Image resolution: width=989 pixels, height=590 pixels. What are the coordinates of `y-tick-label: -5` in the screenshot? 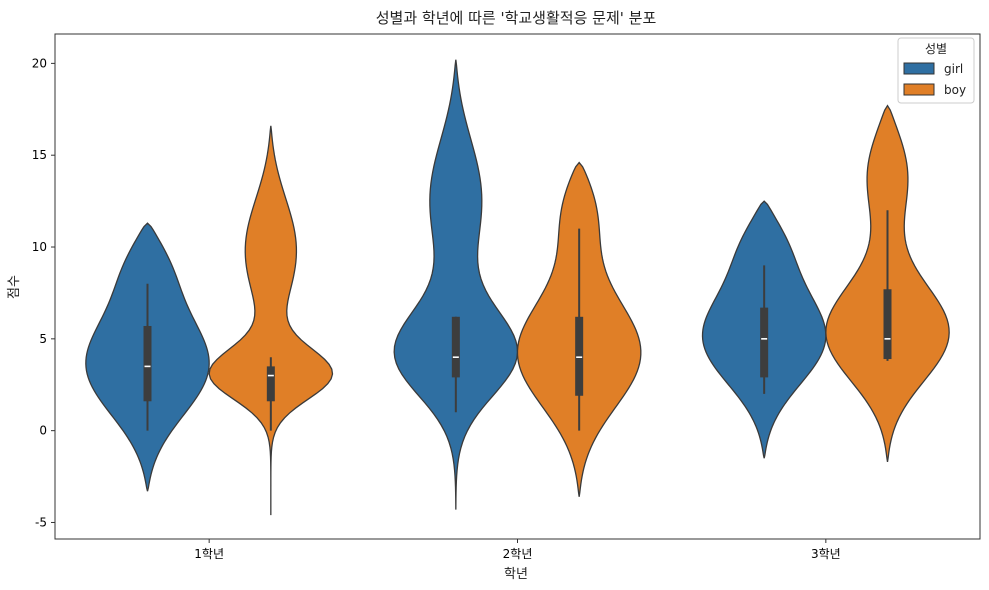 It's located at (41, 522).